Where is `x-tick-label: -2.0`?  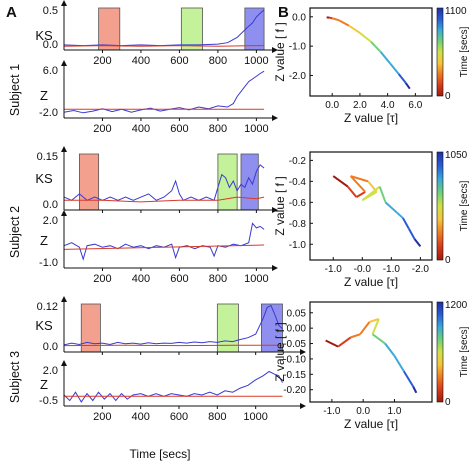 x-tick-label: -2.0 is located at coordinates (421, 269).